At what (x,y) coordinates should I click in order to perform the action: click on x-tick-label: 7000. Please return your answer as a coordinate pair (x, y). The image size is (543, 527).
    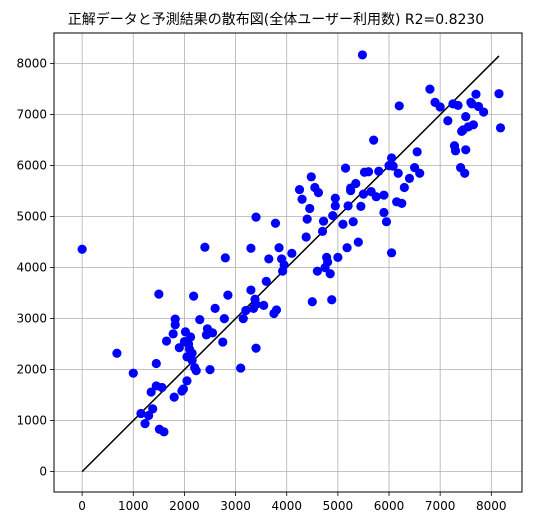
    Looking at the image, I should click on (440, 506).